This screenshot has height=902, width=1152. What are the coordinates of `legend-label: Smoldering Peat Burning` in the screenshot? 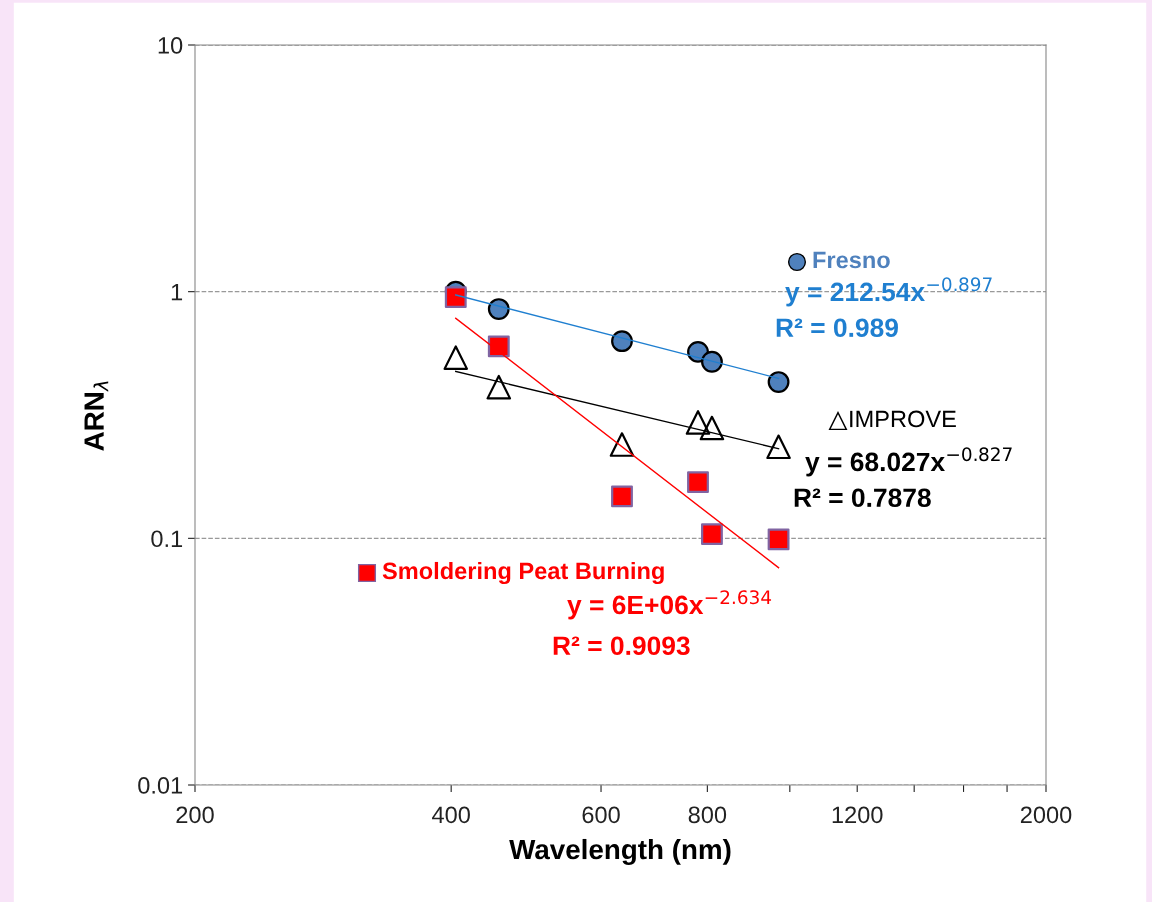 It's located at (523, 573).